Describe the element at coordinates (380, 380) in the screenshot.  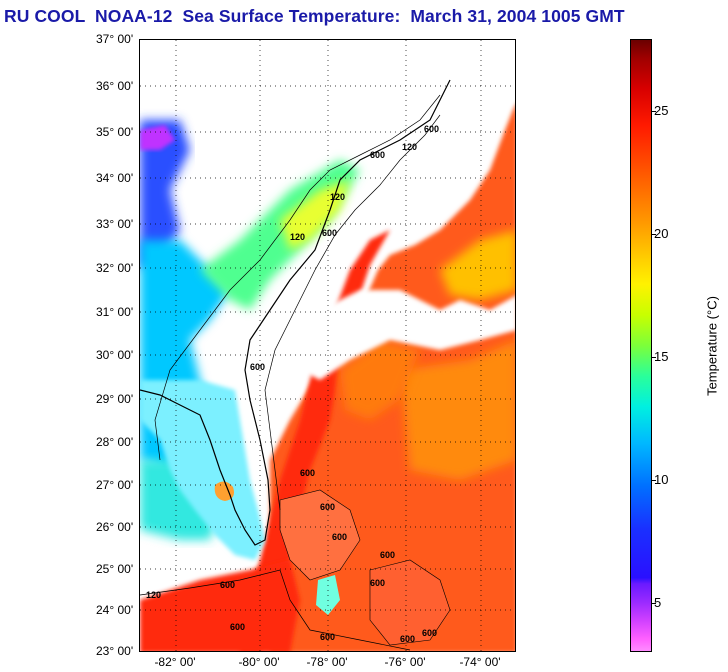
I see `orange-patches` at that location.